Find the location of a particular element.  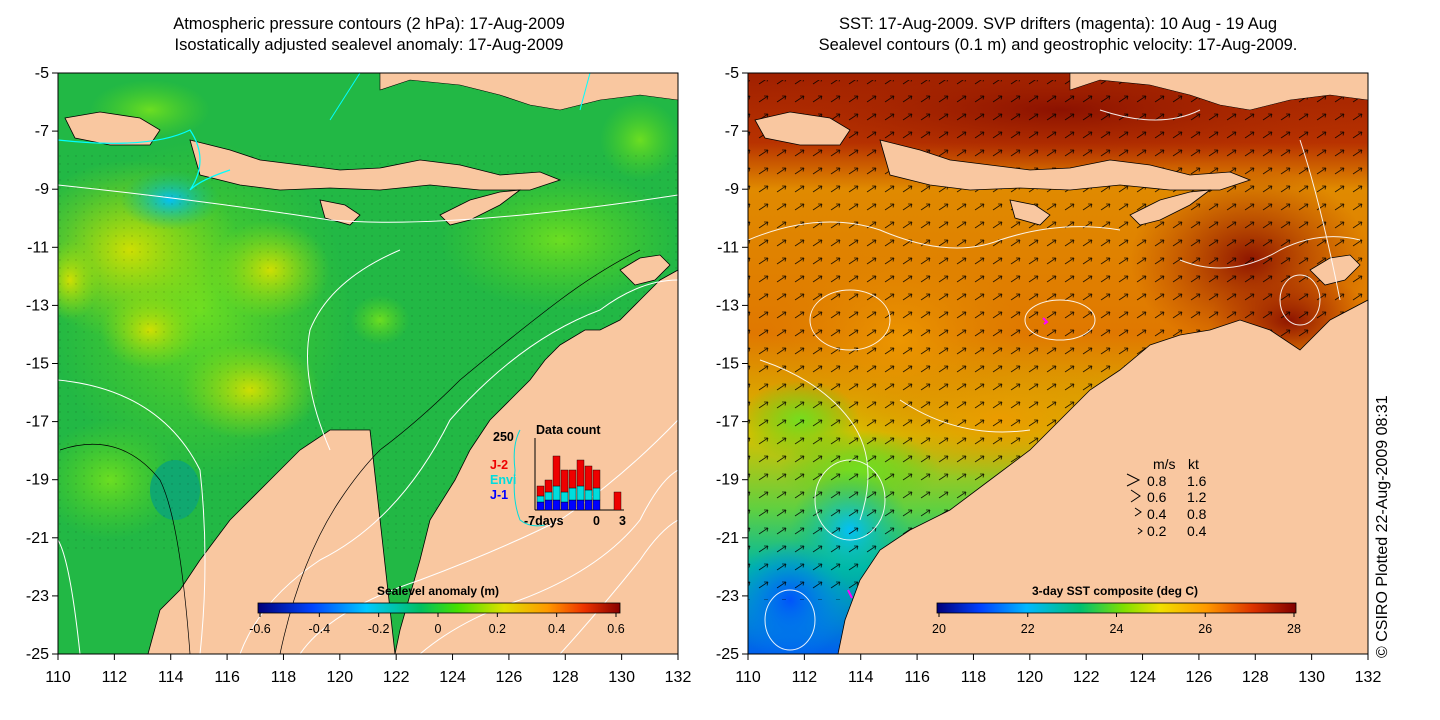

sla-colorbar is located at coordinates (439, 608).